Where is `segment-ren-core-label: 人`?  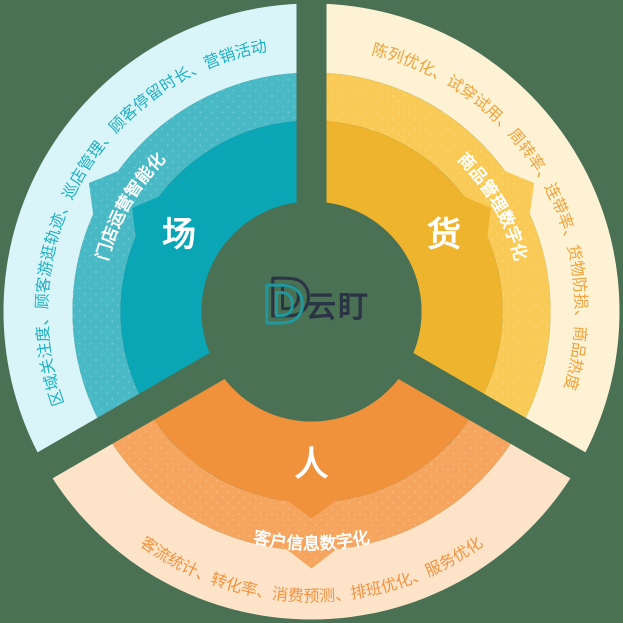 segment-ren-core-label: 人 is located at coordinates (312, 465).